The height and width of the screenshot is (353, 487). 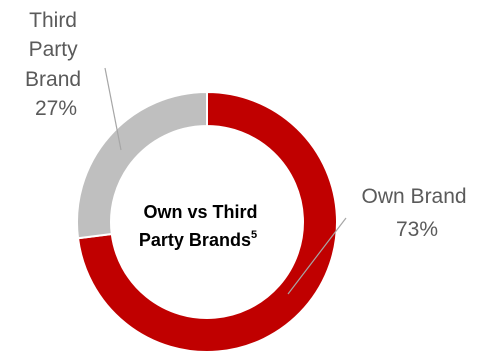 What do you see at coordinates (200, 212) in the screenshot?
I see `chart-title-line1: Own vs Third` at bounding box center [200, 212].